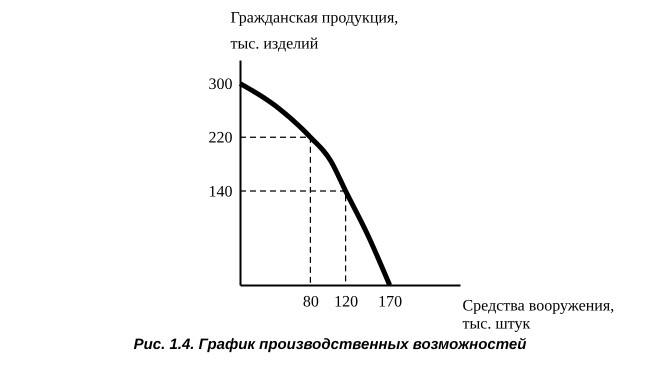 Image resolution: width=660 pixels, height=388 pixels. I want to click on text: Рис. 1.4. График производственных возможностей, so click(330, 344).